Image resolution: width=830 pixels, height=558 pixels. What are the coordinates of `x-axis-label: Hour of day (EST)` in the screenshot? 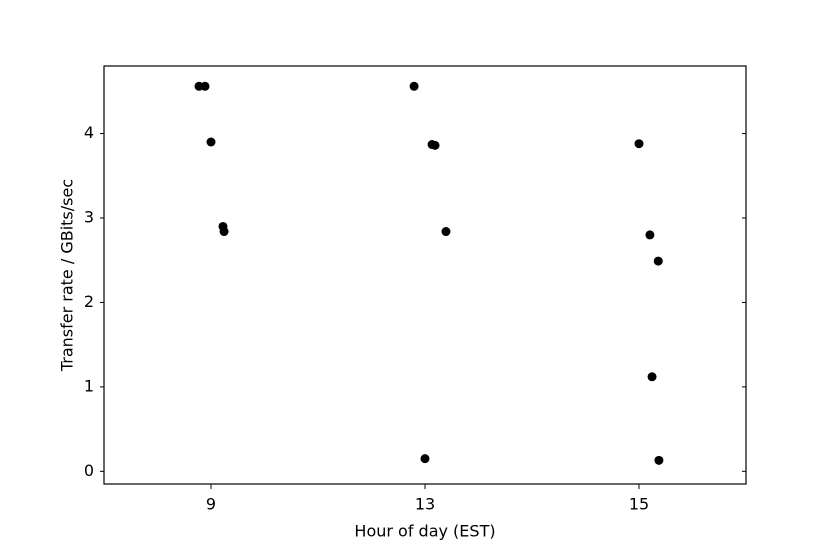 It's located at (424, 531).